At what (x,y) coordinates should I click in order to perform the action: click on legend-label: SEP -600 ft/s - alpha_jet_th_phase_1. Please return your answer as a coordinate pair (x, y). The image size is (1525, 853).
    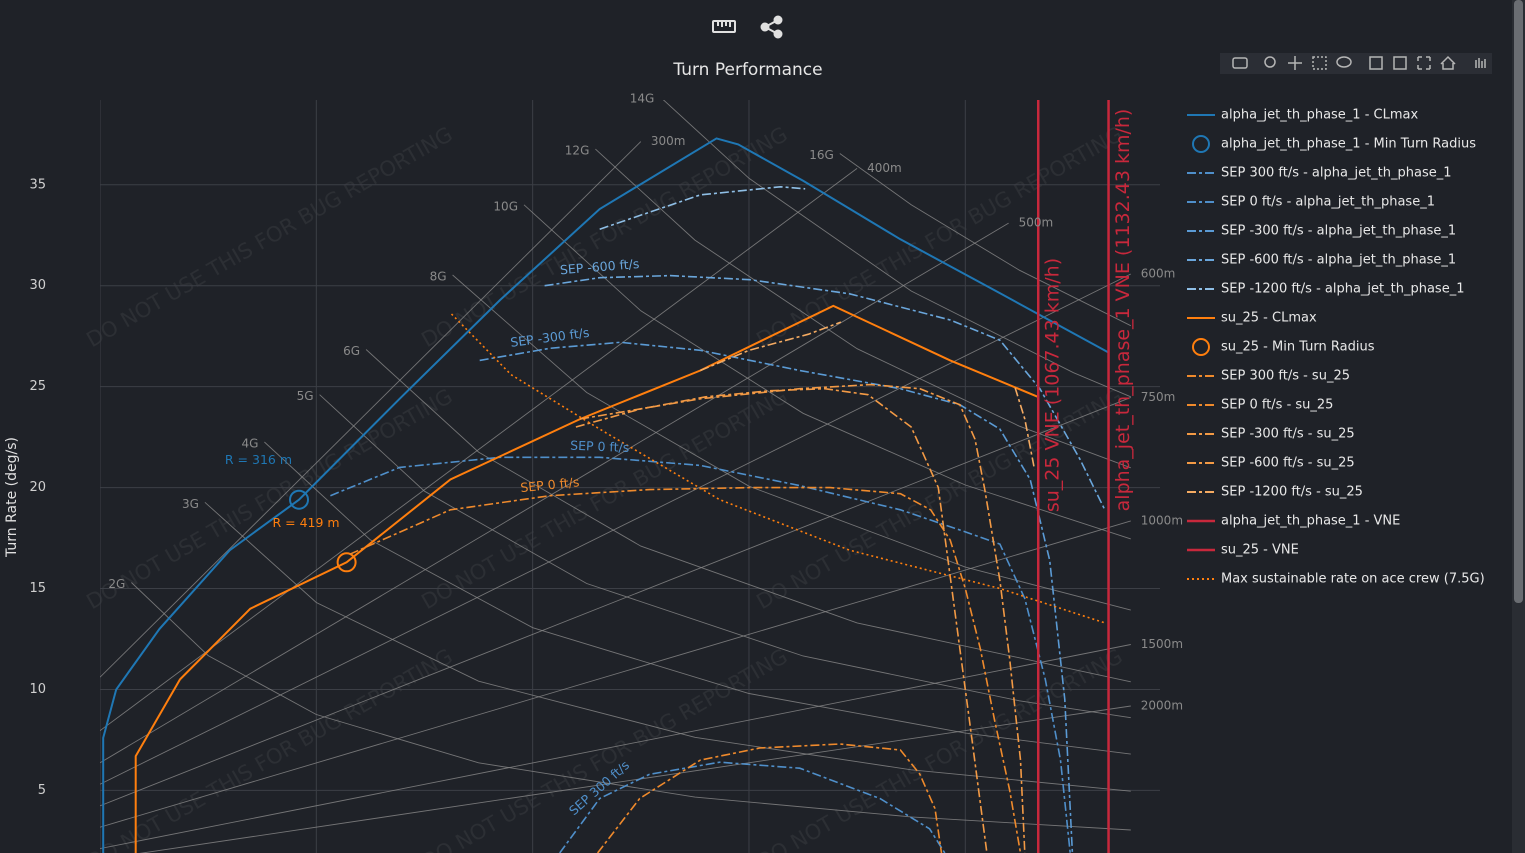
    Looking at the image, I should click on (1338, 260).